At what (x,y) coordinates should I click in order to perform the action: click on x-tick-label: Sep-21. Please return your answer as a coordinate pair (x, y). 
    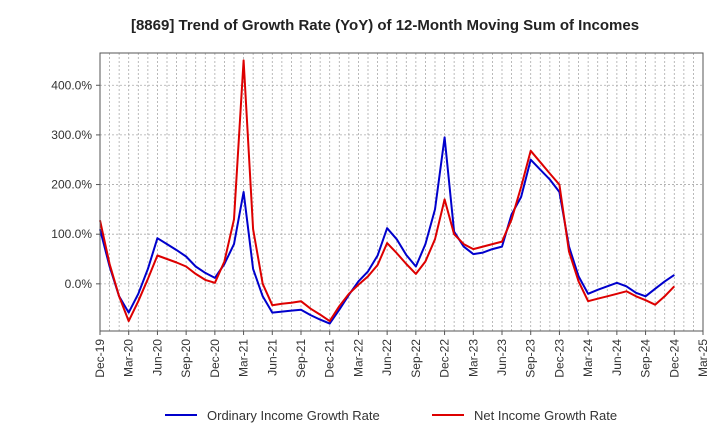
    Looking at the image, I should click on (301, 358).